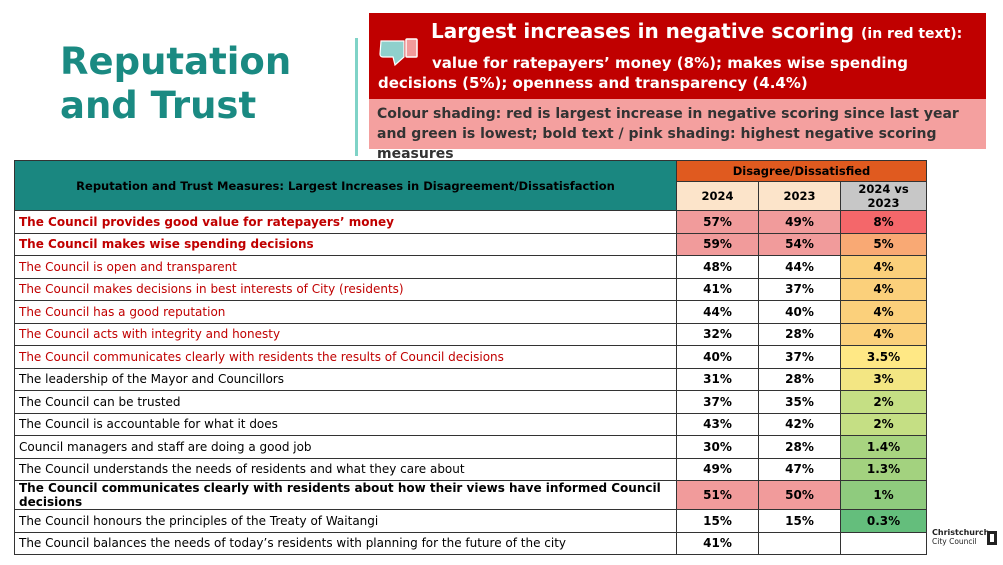 The height and width of the screenshot is (565, 1003). I want to click on col-diff-header: 2024 vs 2023, so click(883, 196).